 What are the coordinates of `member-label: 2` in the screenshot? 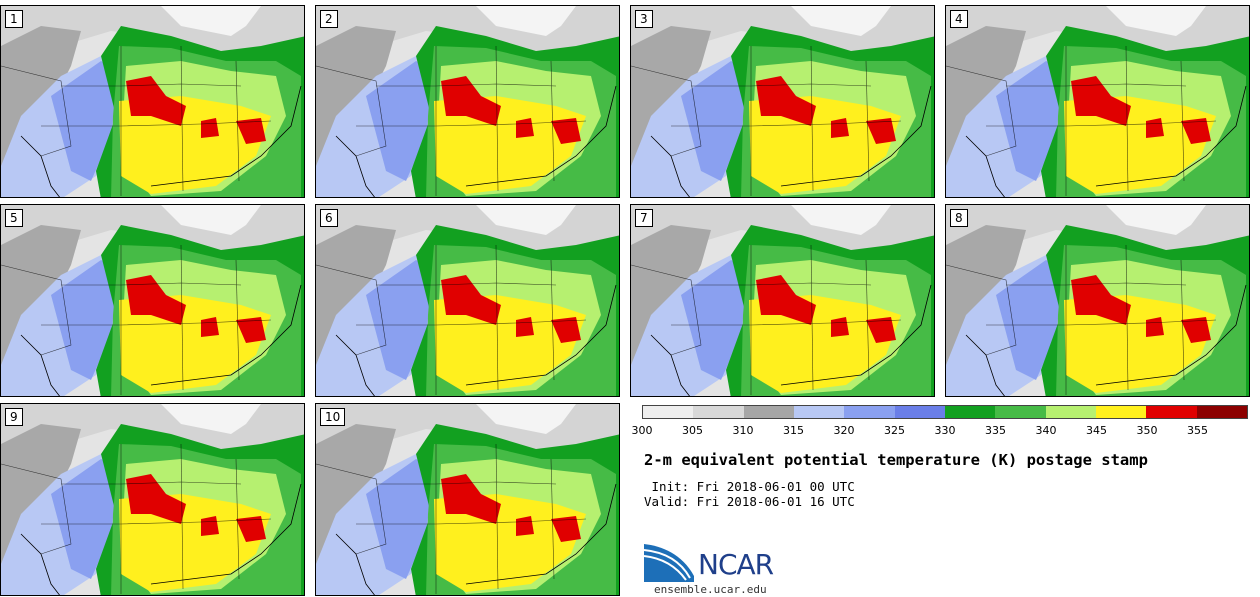 It's located at (329, 19).